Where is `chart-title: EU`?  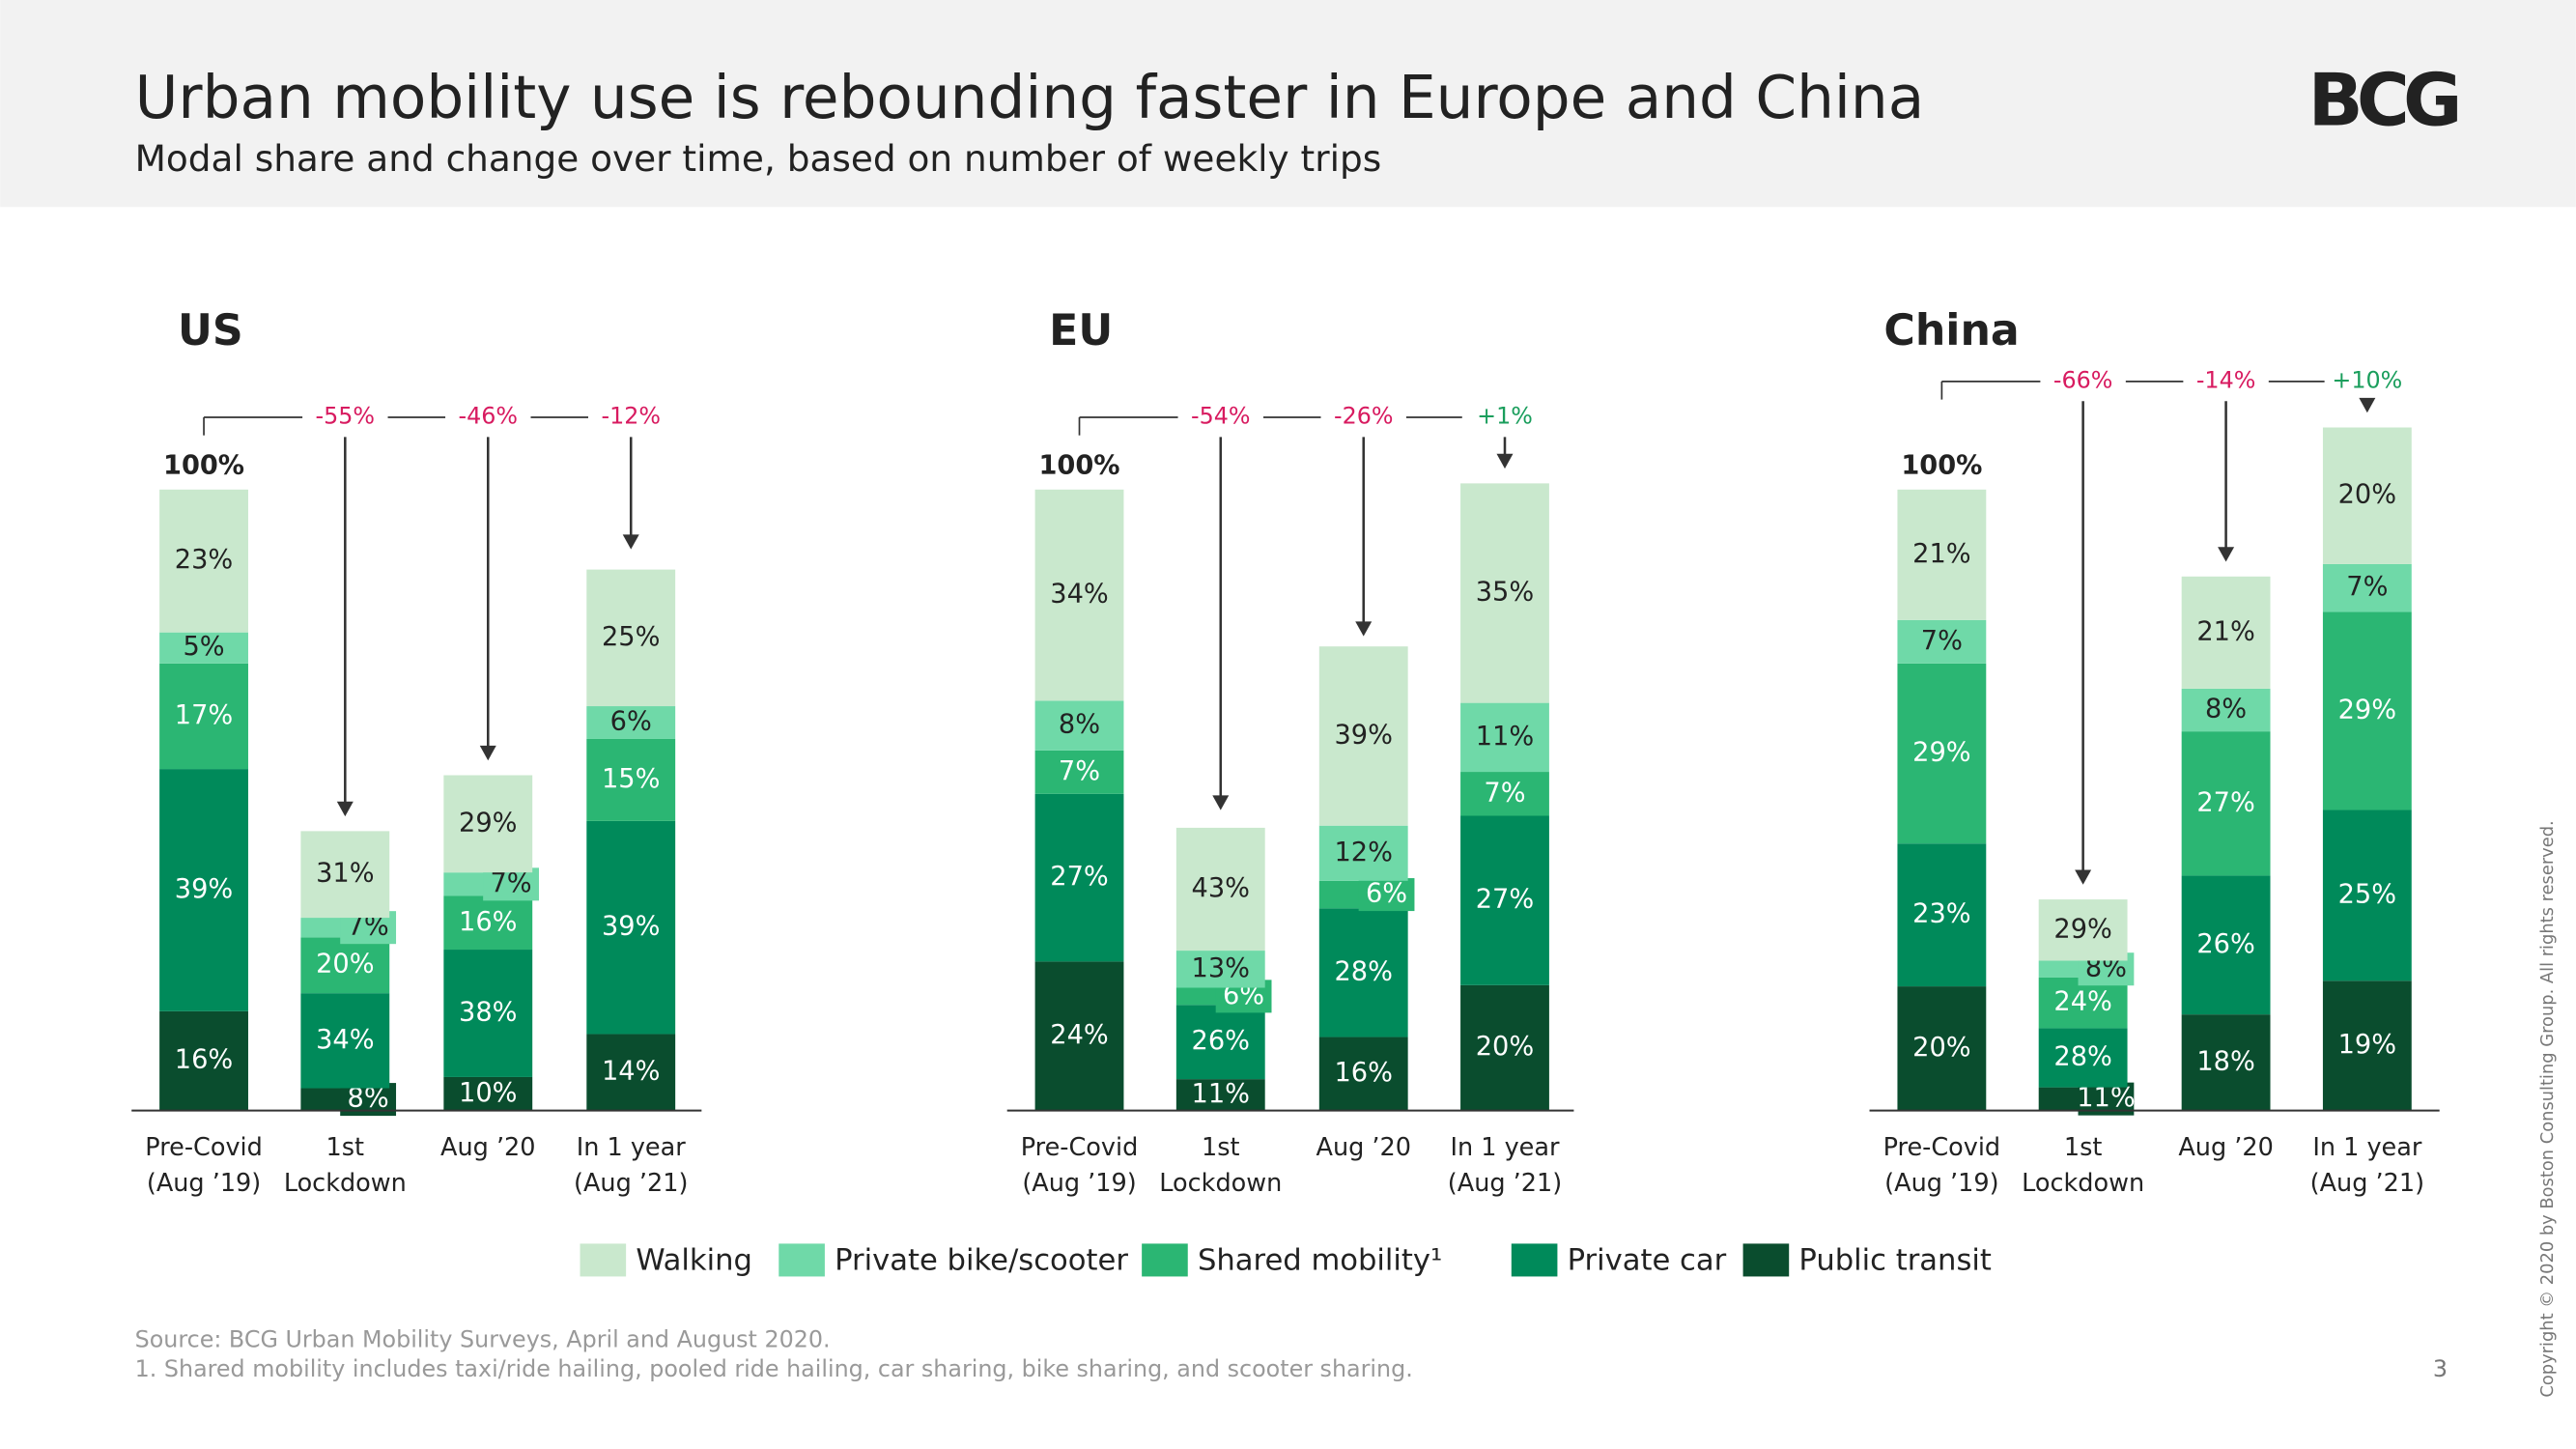
chart-title: EU is located at coordinates (1081, 330).